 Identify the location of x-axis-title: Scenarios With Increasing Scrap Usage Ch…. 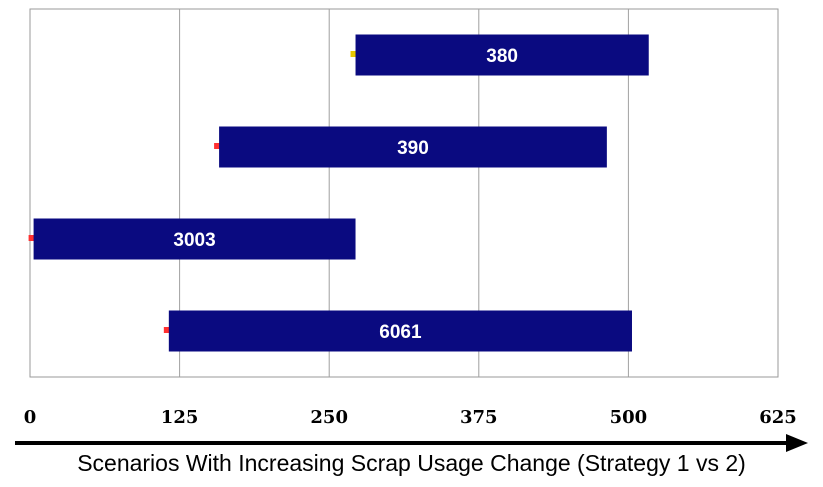
(411, 463).